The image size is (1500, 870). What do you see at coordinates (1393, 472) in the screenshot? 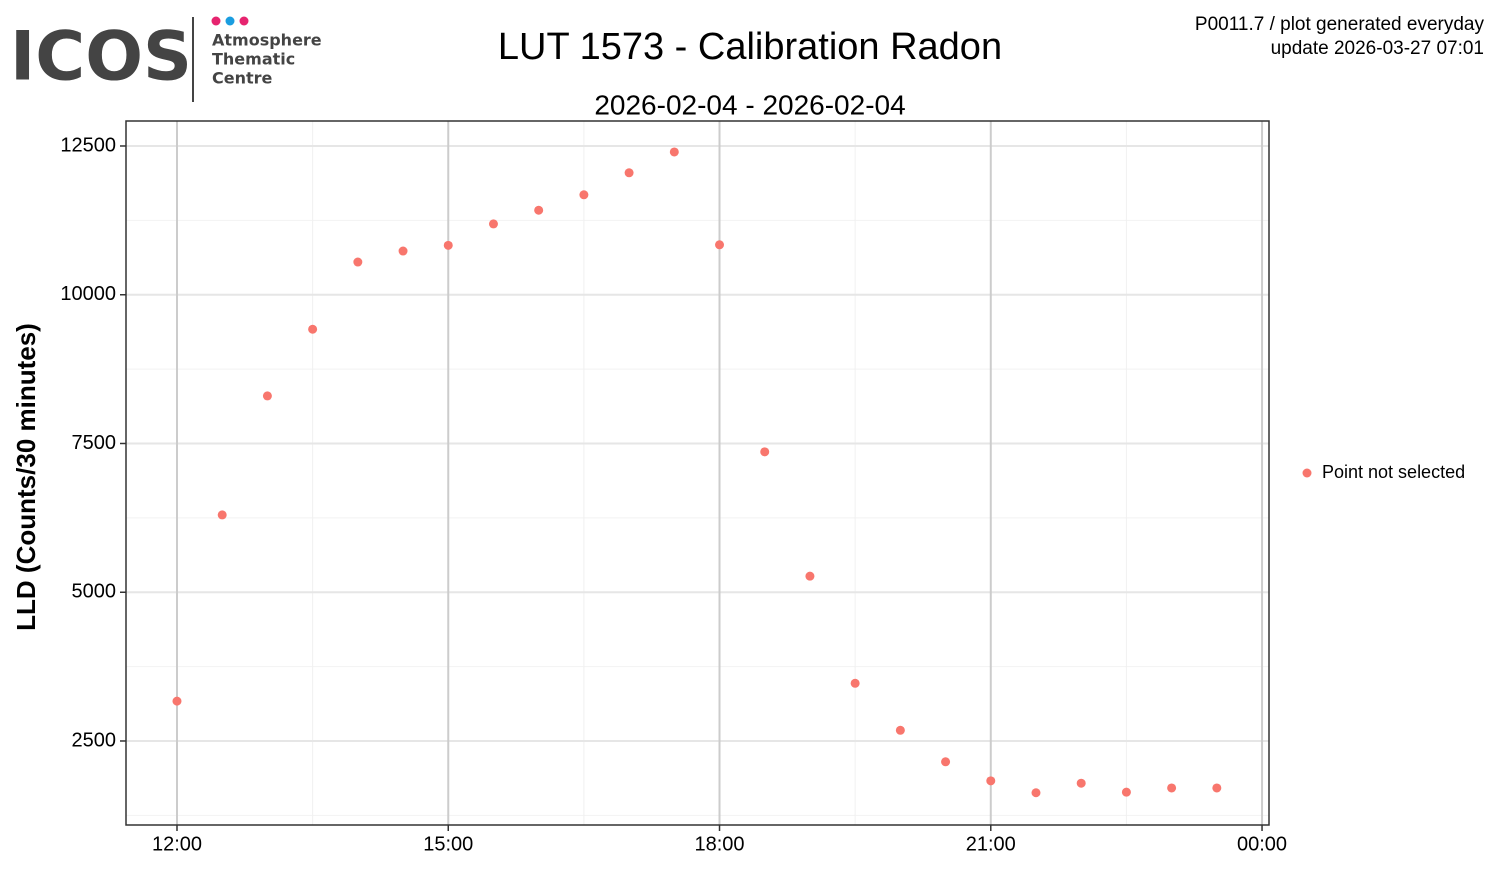
I see `legend-label: Point not selected` at bounding box center [1393, 472].